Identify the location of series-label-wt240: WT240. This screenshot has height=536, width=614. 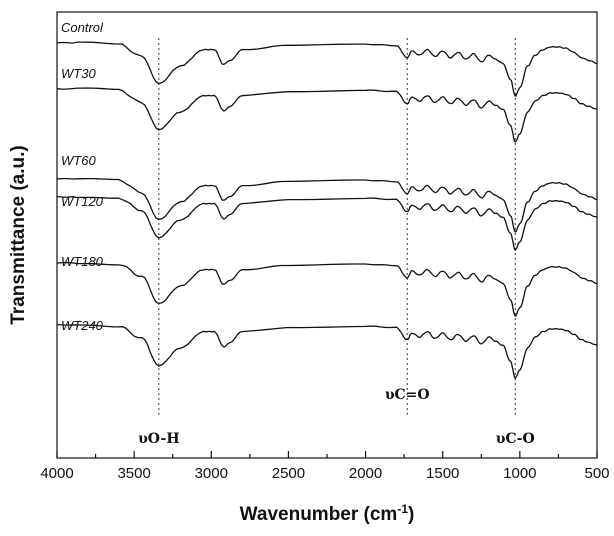
(82, 325).